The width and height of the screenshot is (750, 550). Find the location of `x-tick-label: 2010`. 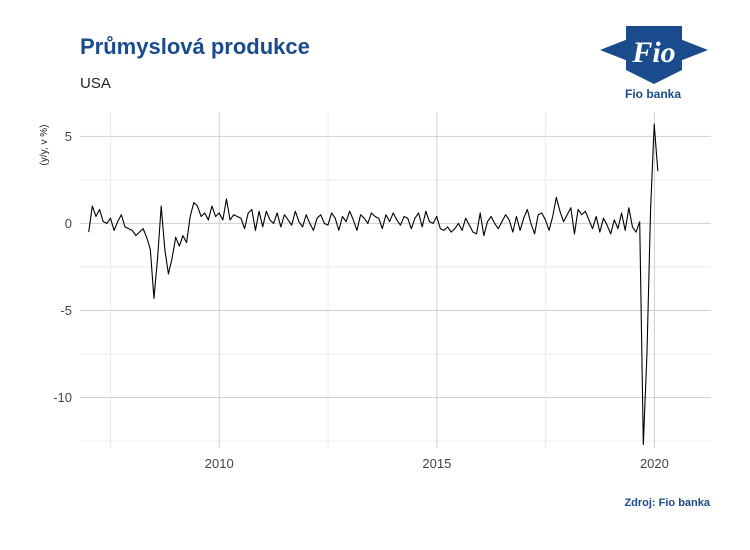

x-tick-label: 2010 is located at coordinates (219, 463).